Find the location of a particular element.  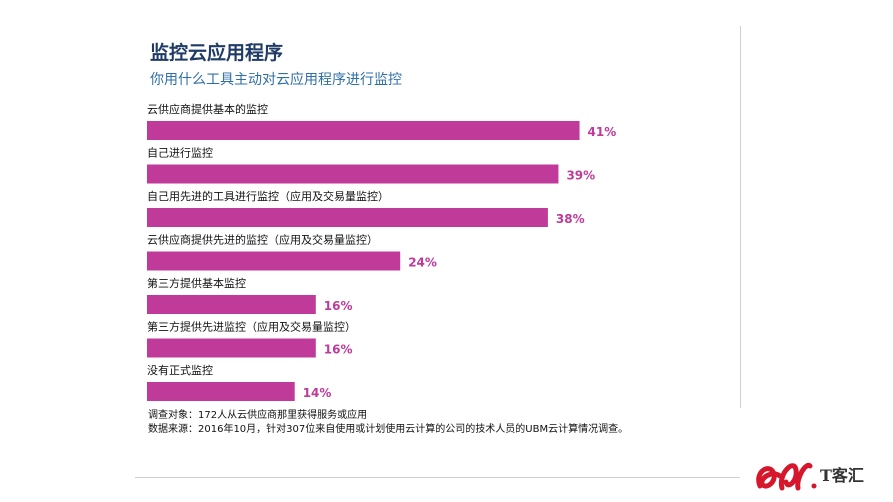

value-label: 41% is located at coordinates (602, 132).